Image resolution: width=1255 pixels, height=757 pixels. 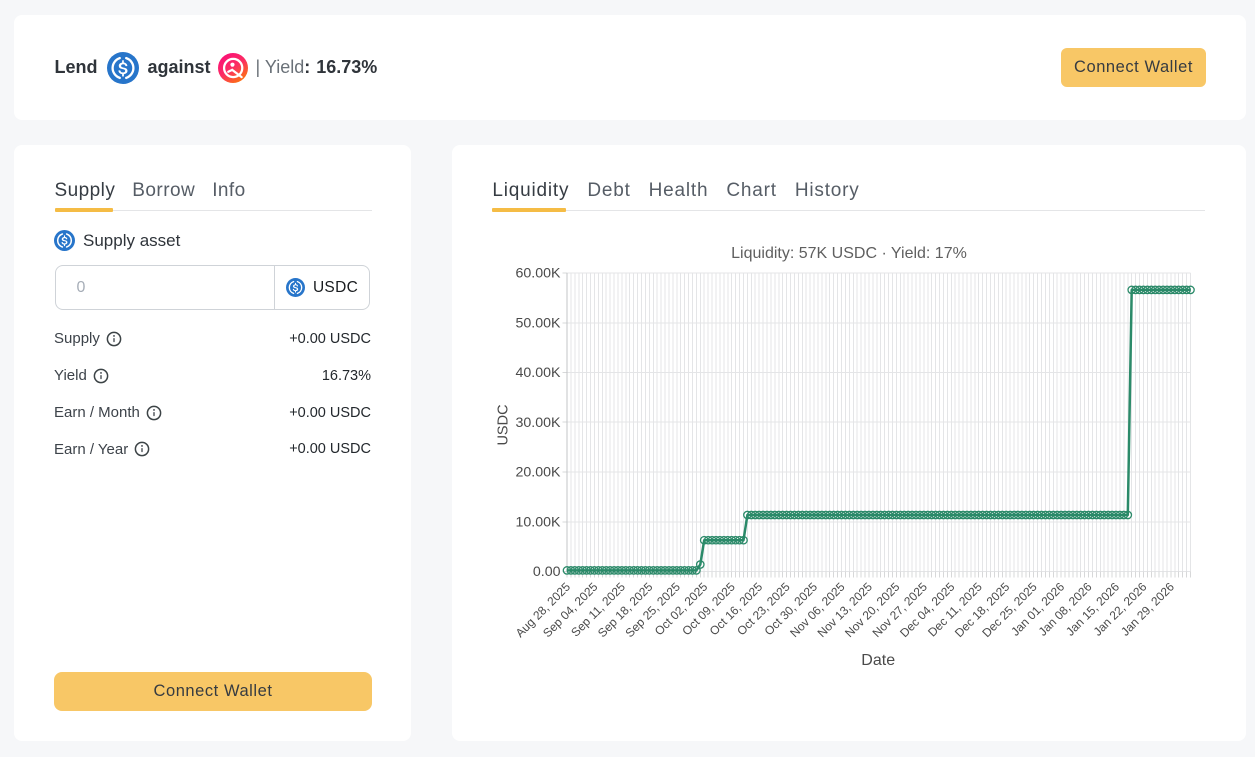 I want to click on svg-text: 40.00K, so click(x=539, y=373).